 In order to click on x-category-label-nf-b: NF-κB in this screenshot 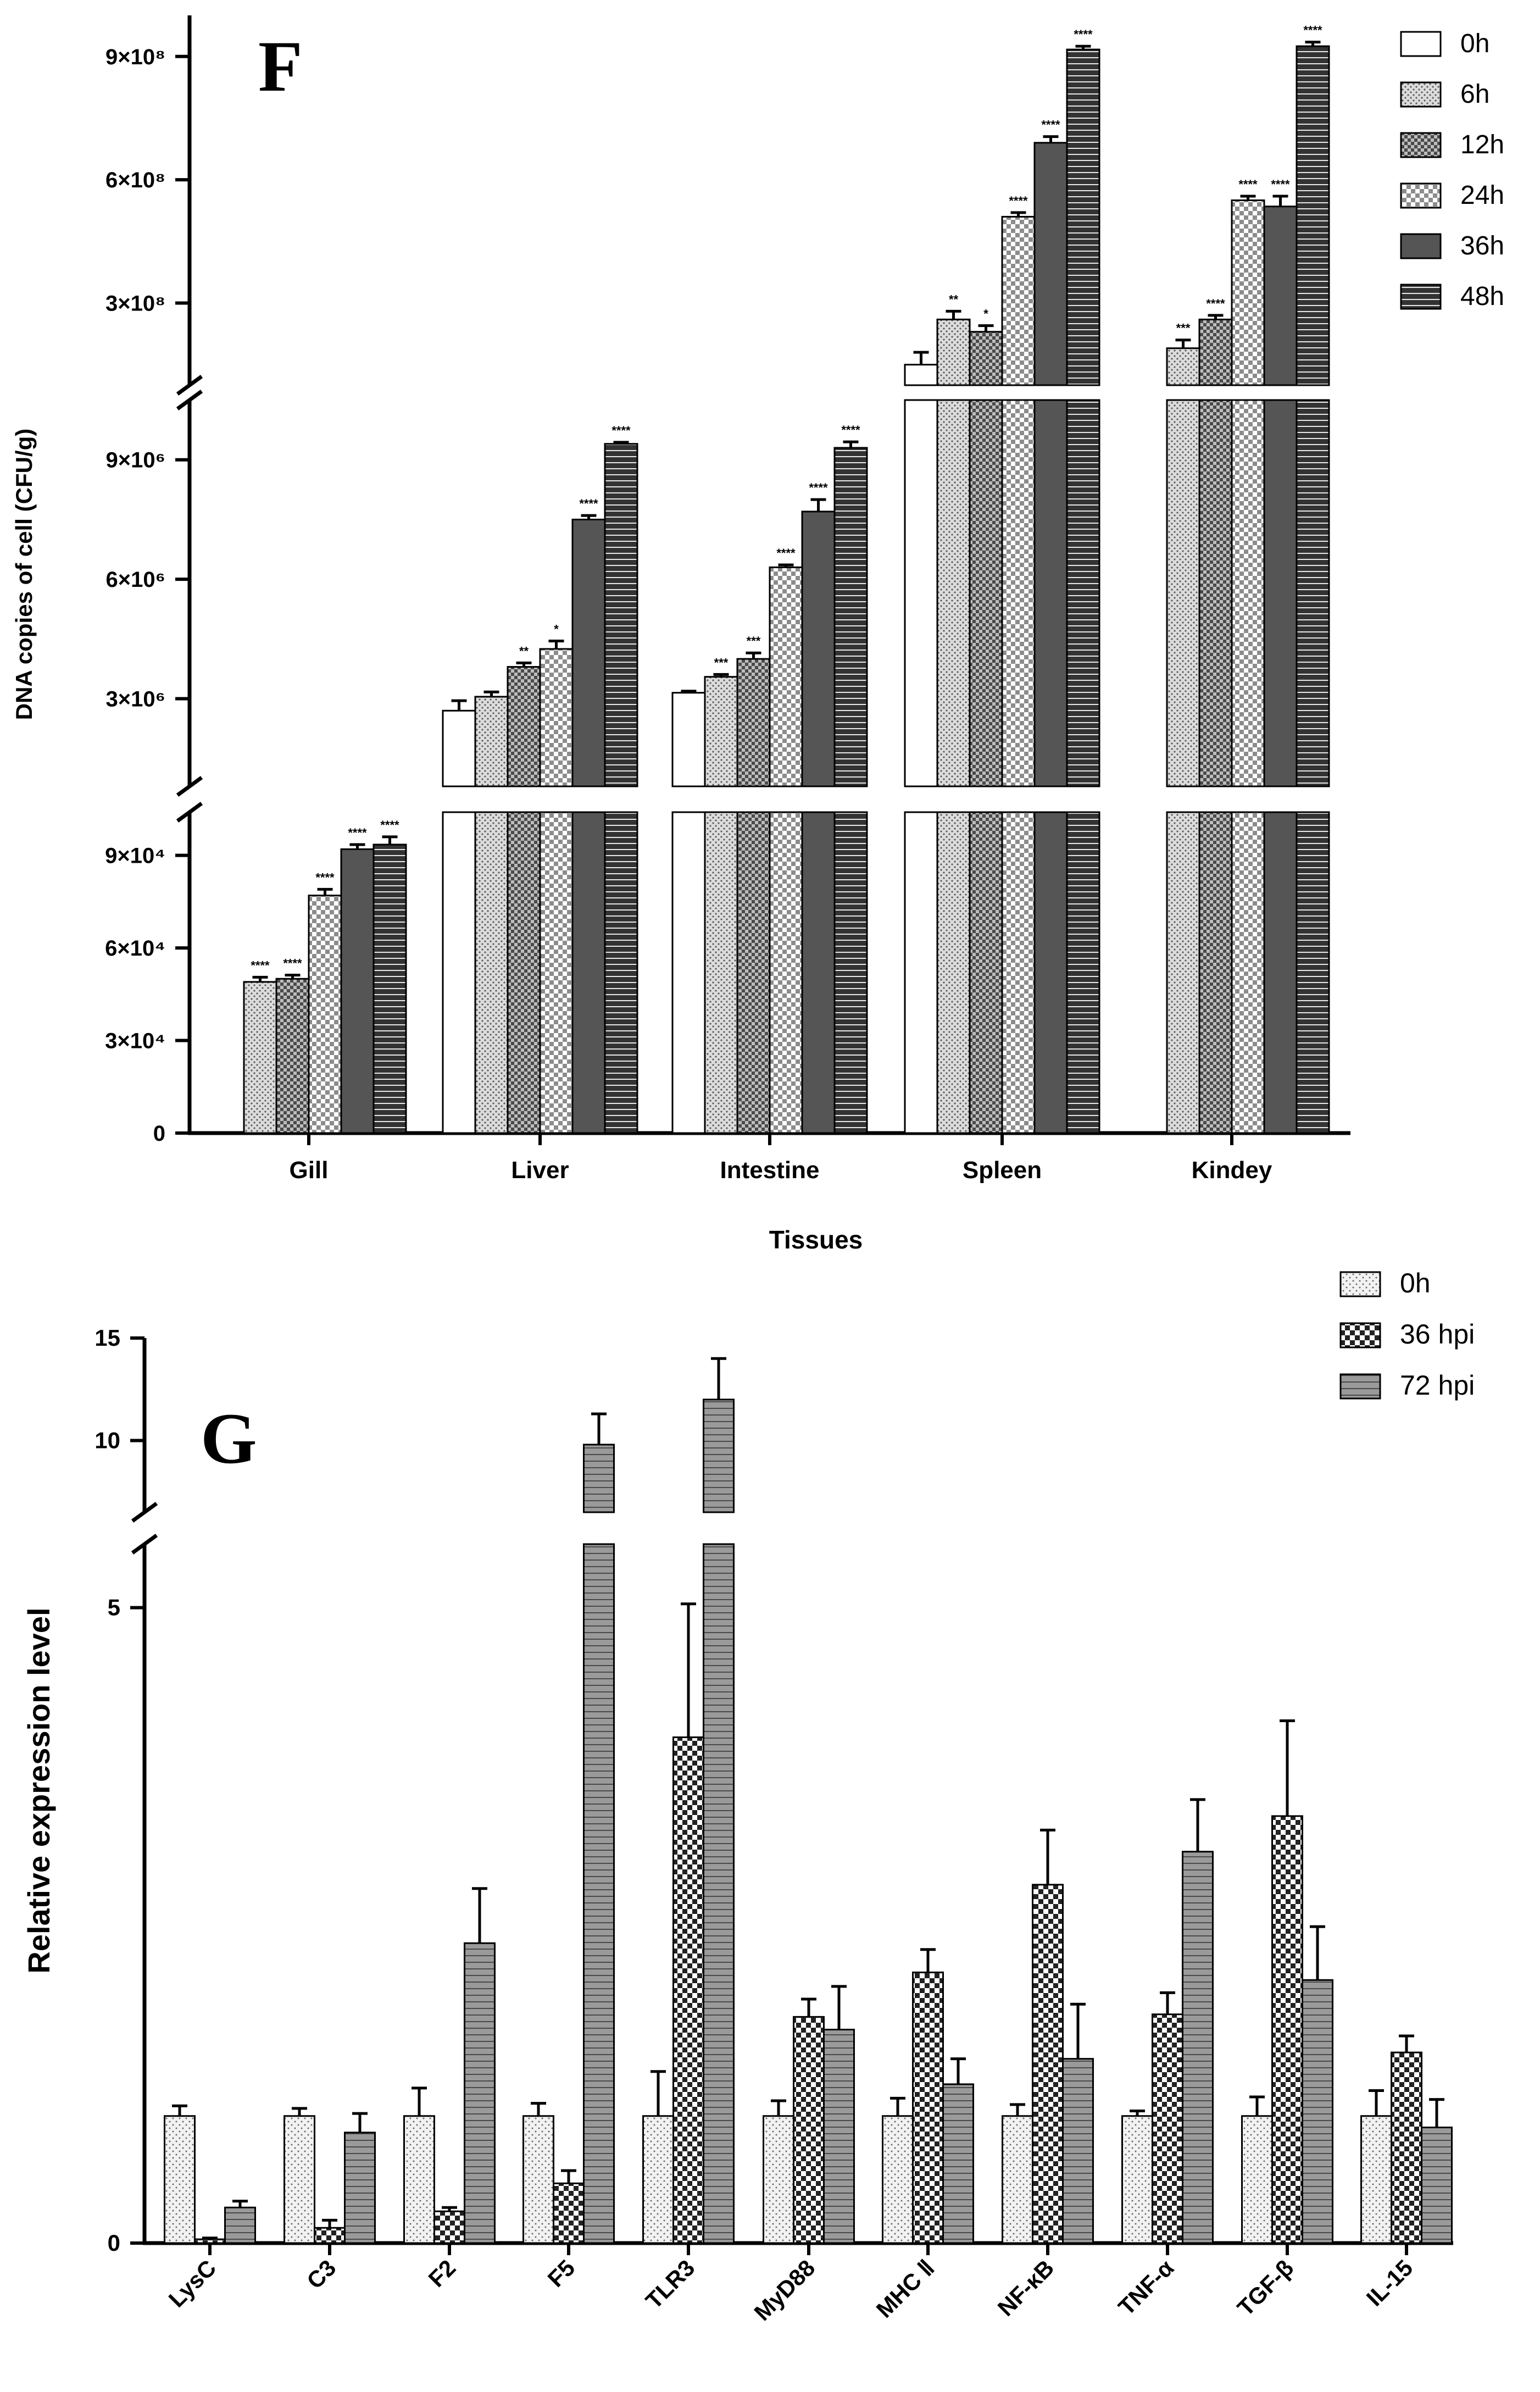, I will do `click(1026, 2288)`.